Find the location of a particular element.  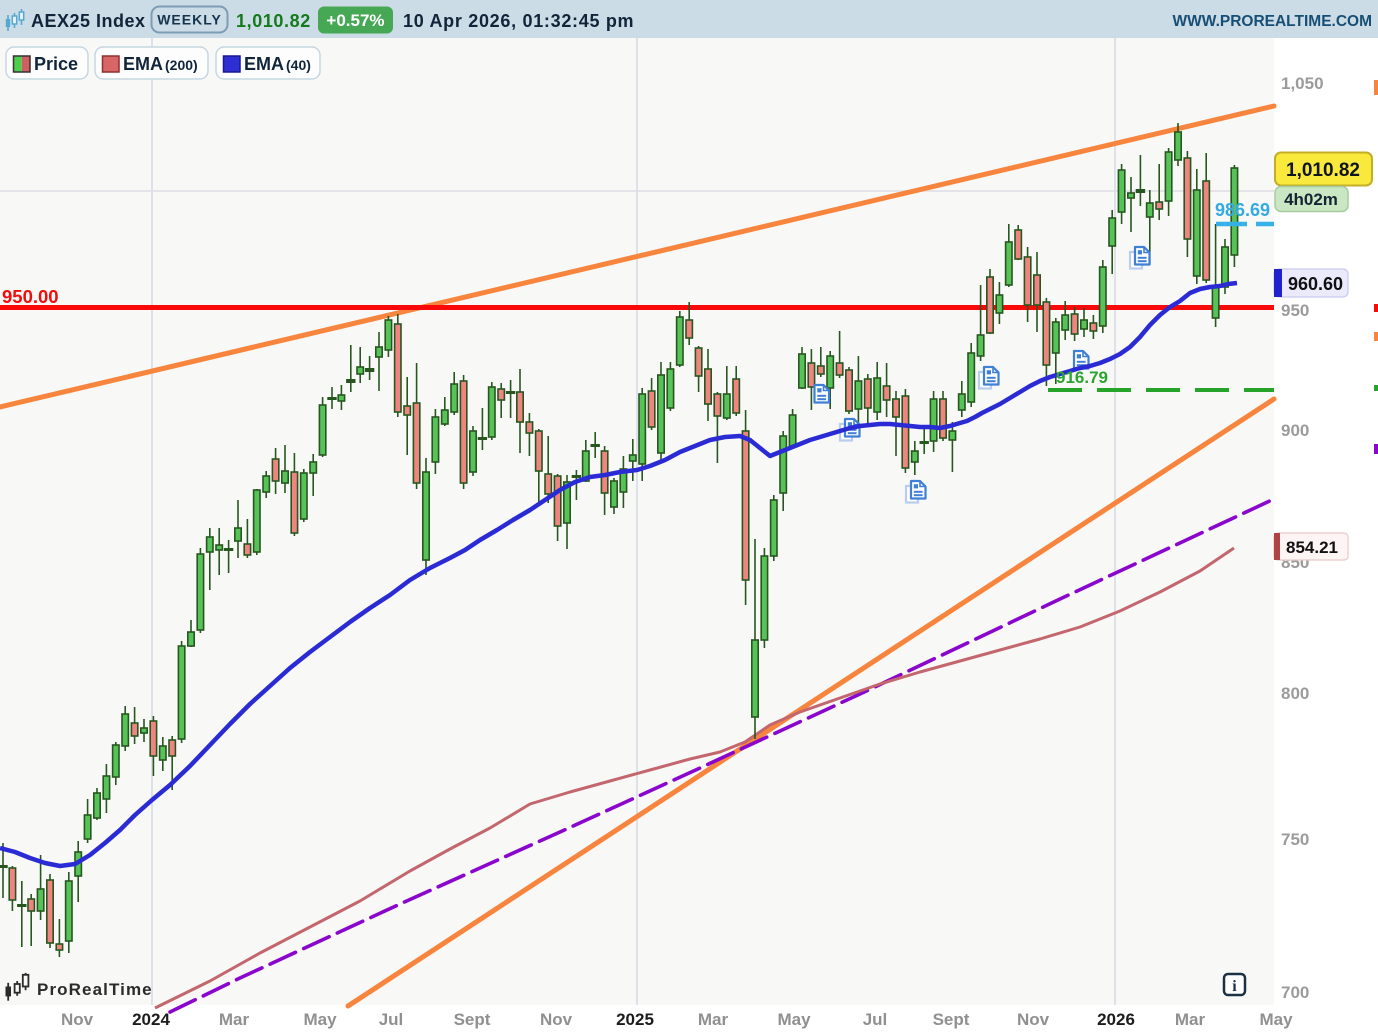

svg-text: 2025 is located at coordinates (635, 1019).